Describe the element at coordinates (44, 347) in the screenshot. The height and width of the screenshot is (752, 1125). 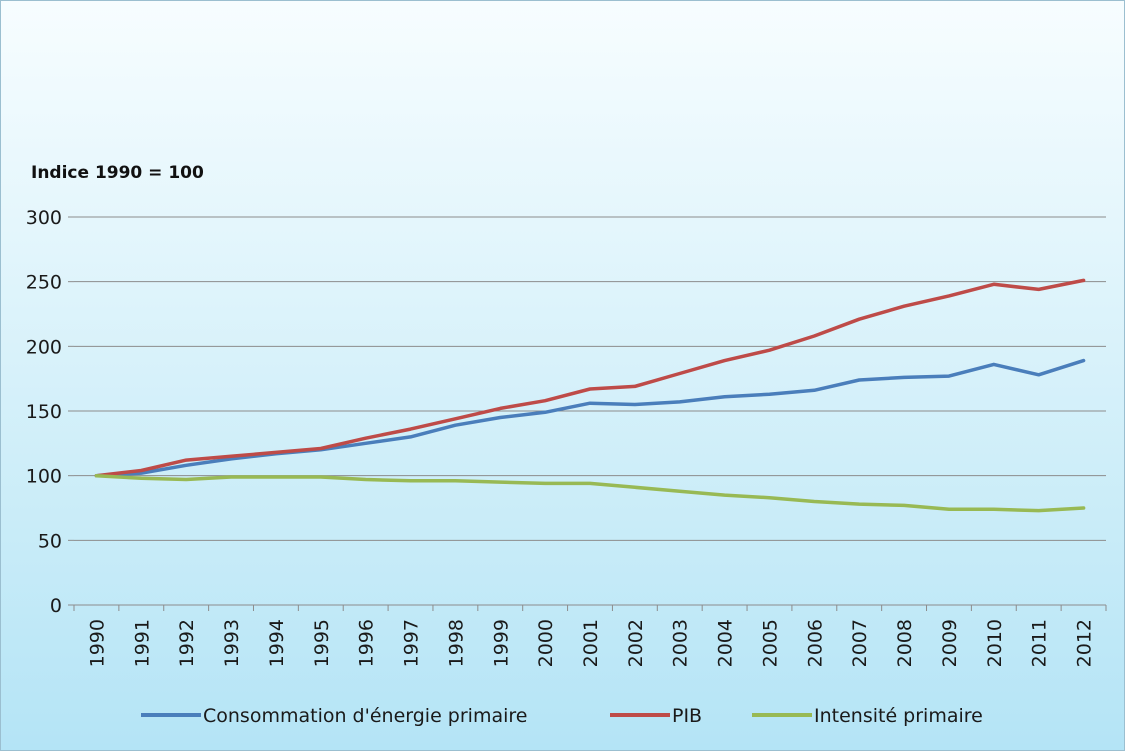
I see `y-tick-label: 200` at that location.